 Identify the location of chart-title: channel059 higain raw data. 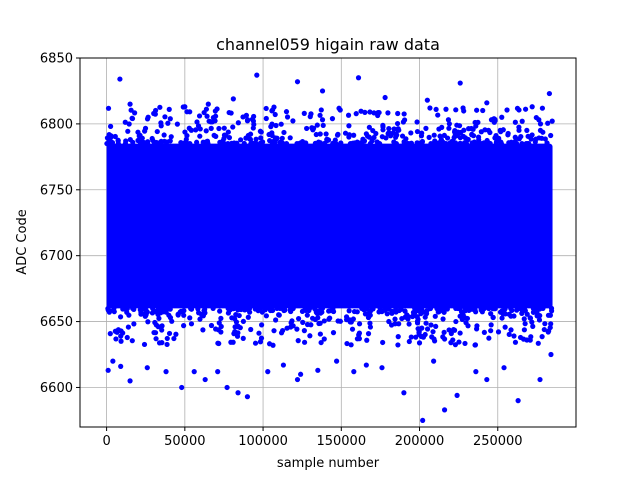
(328, 44).